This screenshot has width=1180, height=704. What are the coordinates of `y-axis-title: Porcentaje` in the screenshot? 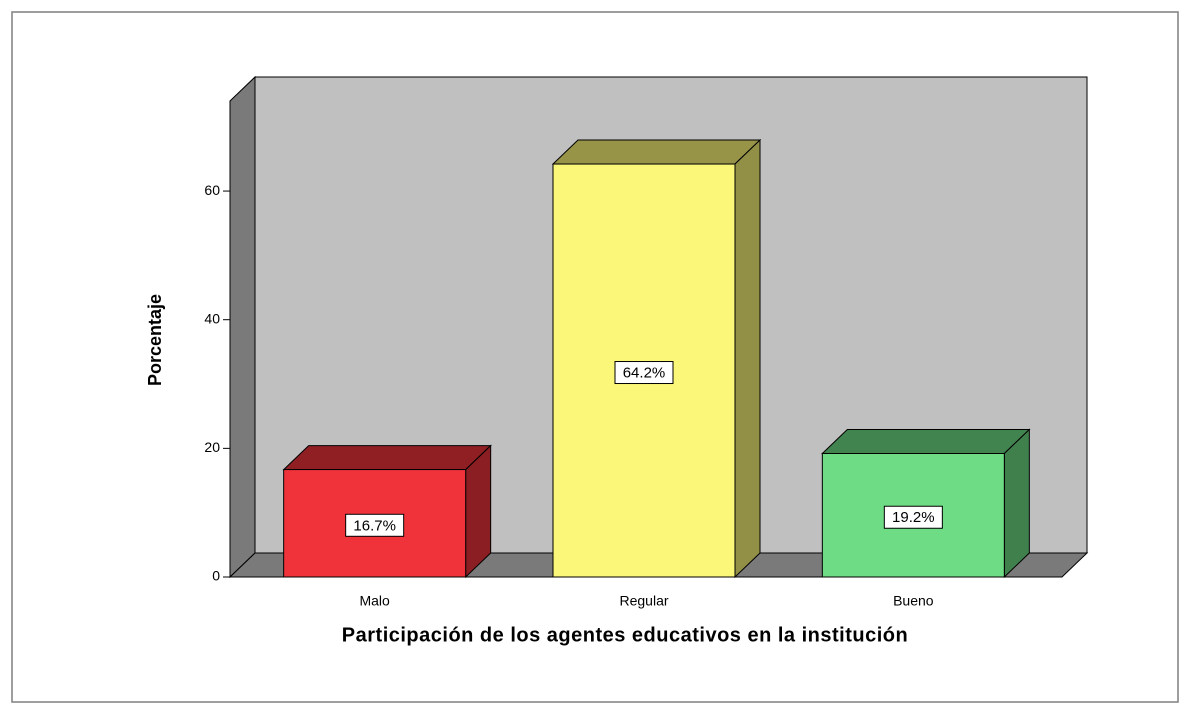 It's located at (155, 340).